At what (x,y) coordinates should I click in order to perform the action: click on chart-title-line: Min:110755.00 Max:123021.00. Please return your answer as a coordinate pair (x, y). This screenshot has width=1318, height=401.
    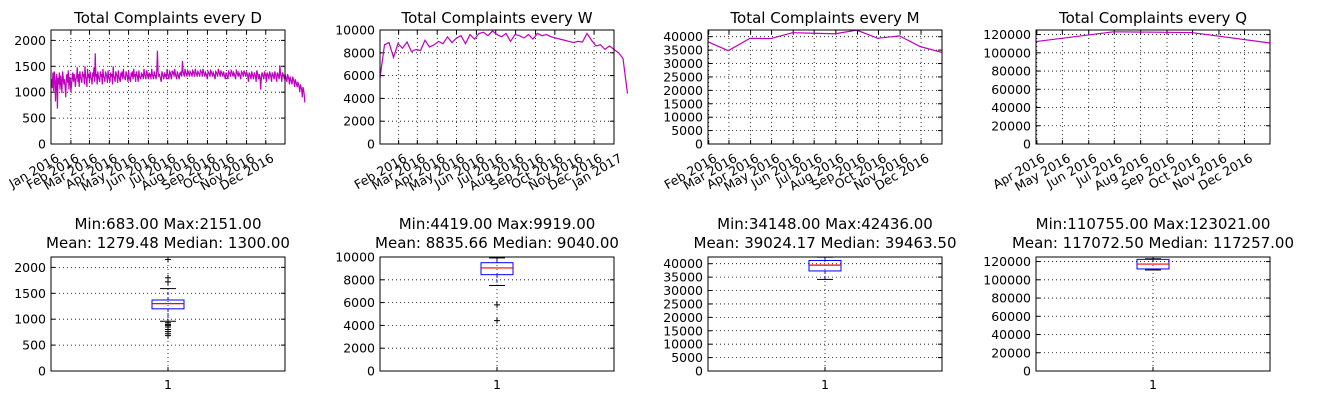
    Looking at the image, I should click on (1153, 224).